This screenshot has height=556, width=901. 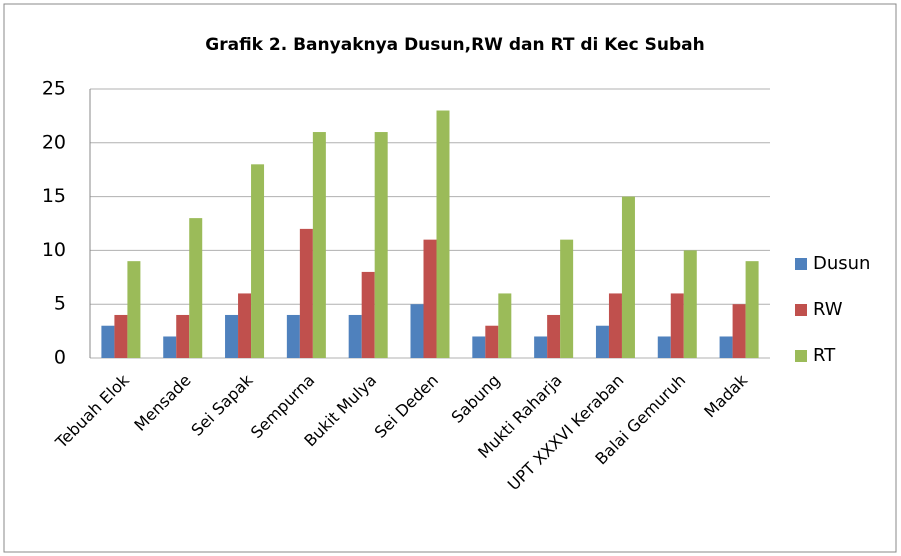 What do you see at coordinates (824, 355) in the screenshot?
I see `legend-label: RT` at bounding box center [824, 355].